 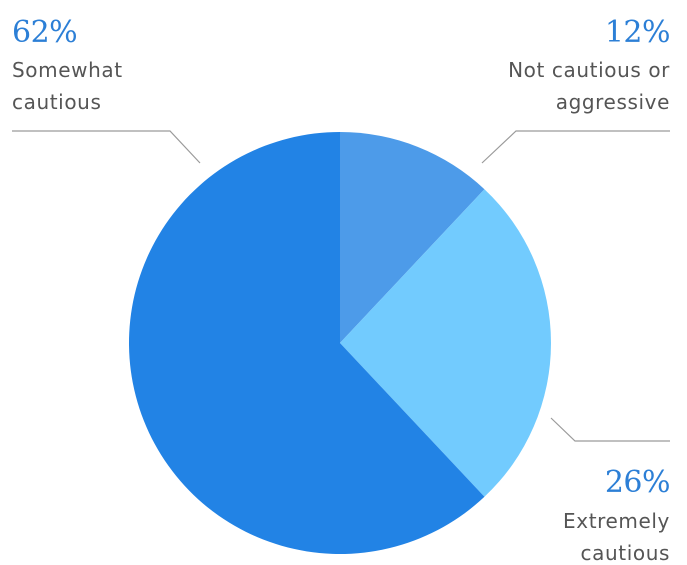 What do you see at coordinates (575, 147) in the screenshot?
I see `leader-line-not-cautious` at bounding box center [575, 147].